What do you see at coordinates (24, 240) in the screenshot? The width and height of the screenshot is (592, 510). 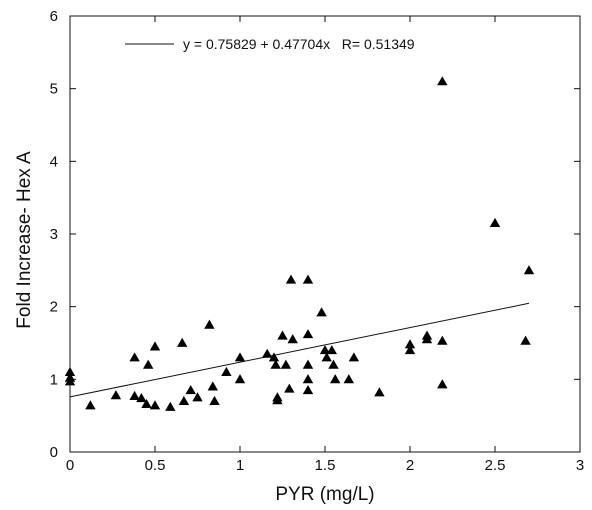 I see `y-axis-title: Fold Increase- Hex A` at bounding box center [24, 240].